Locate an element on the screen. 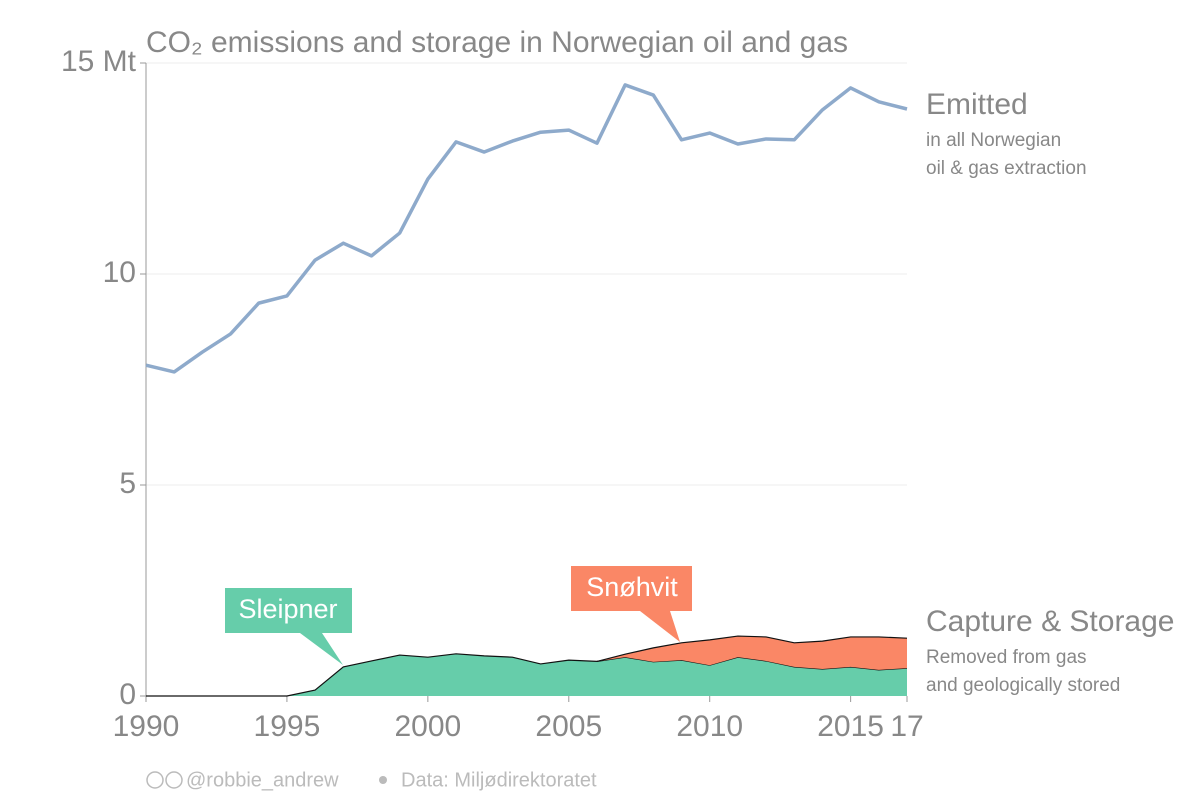 The height and width of the screenshot is (805, 1200). x-tick-label: 2005 is located at coordinates (568, 726).